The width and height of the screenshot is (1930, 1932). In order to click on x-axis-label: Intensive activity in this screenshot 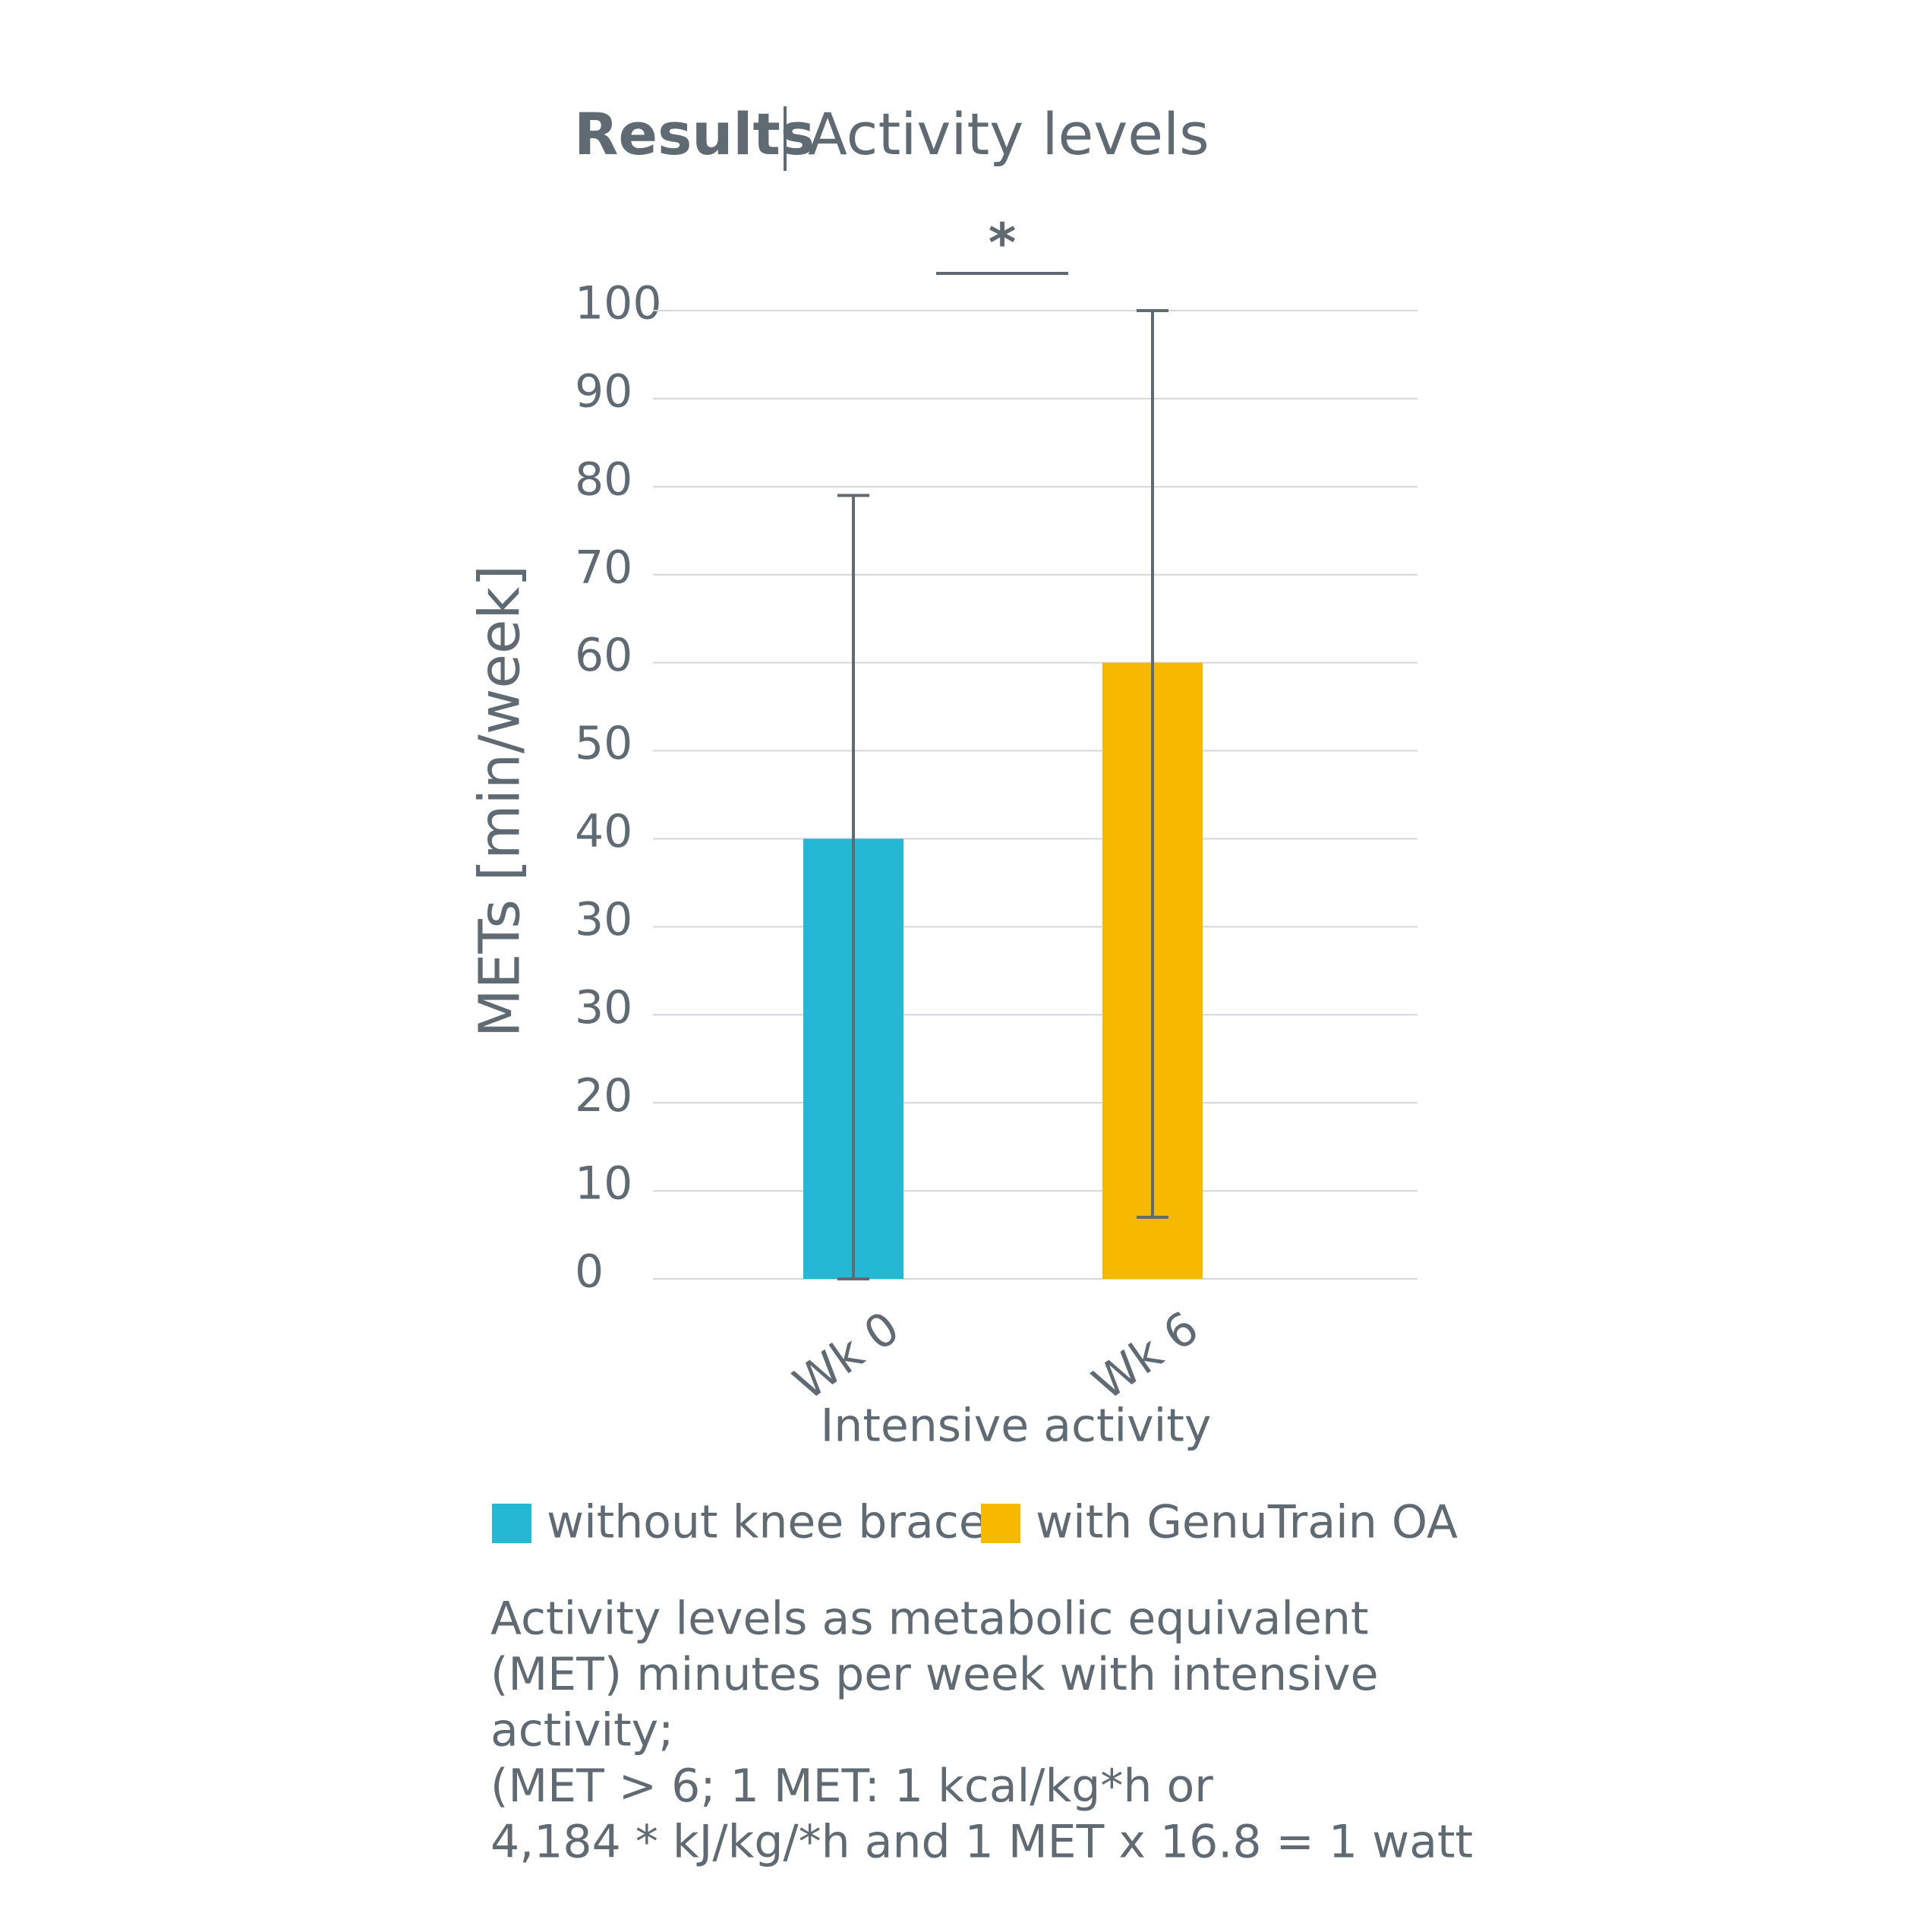, I will do `click(1017, 1426)`.